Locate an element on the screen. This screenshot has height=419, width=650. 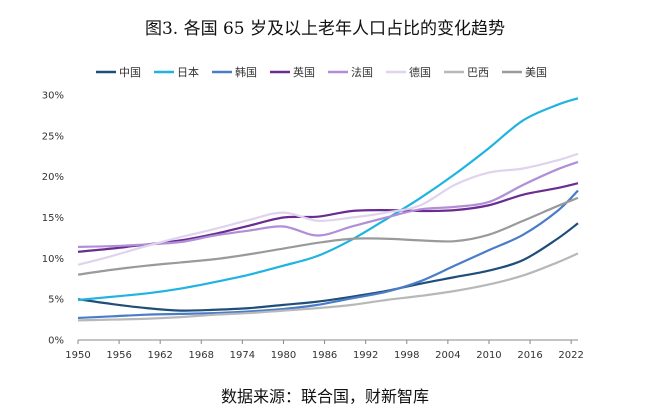
y-tick-label: 15% is located at coordinates (53, 218).